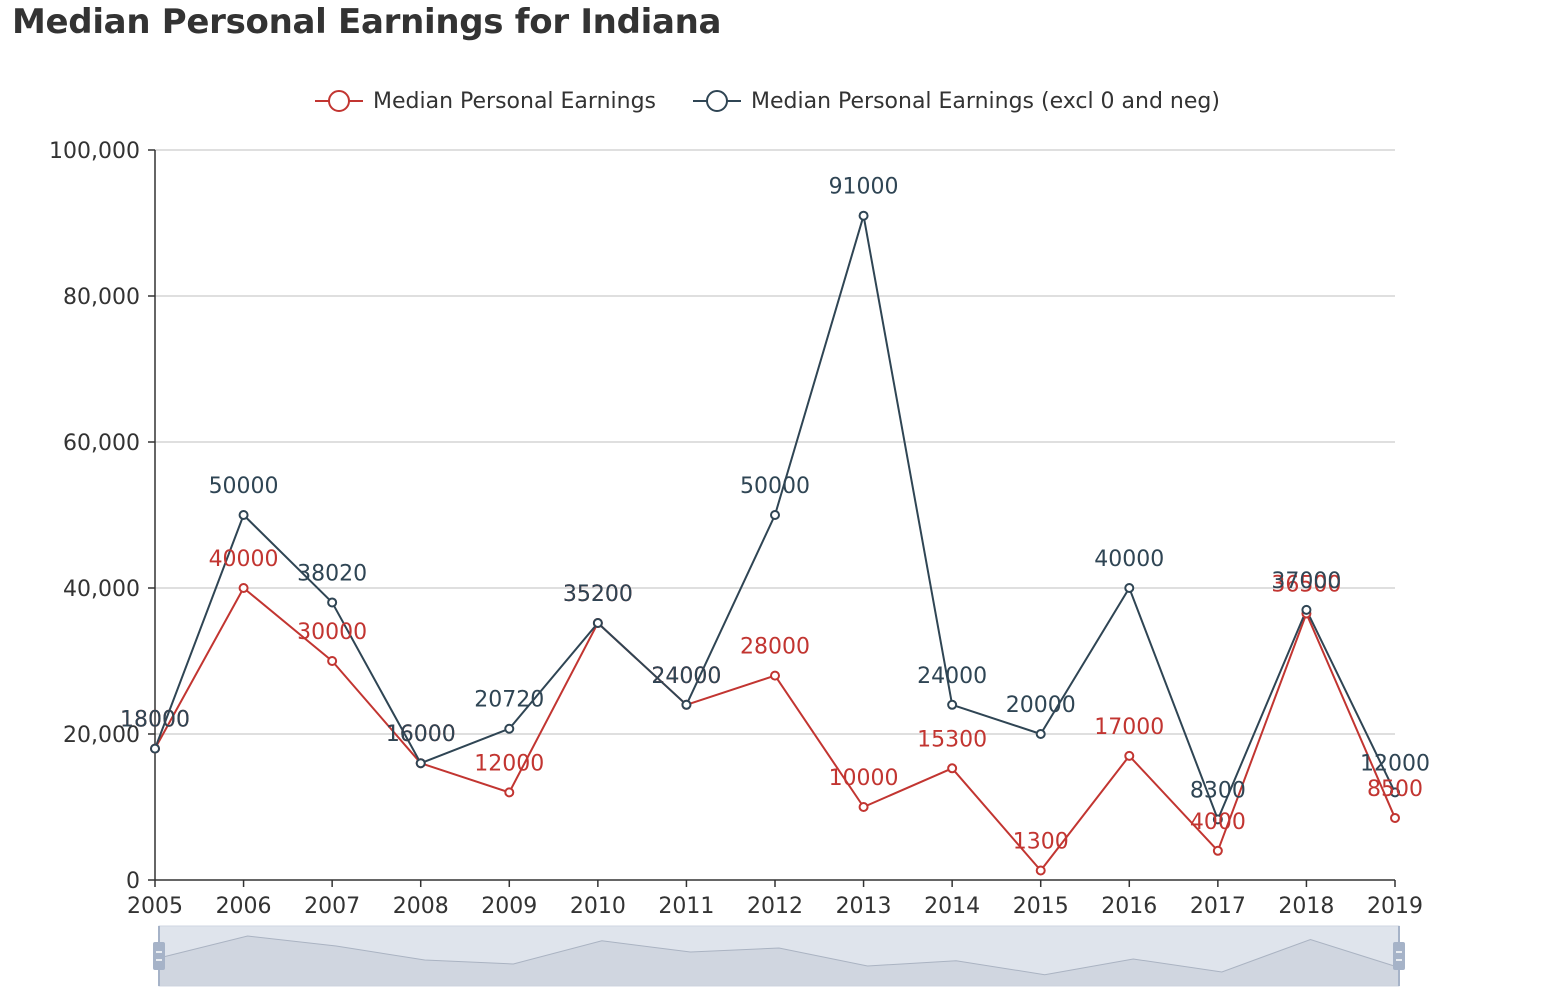  I want to click on data-label: 30000, so click(332, 632).